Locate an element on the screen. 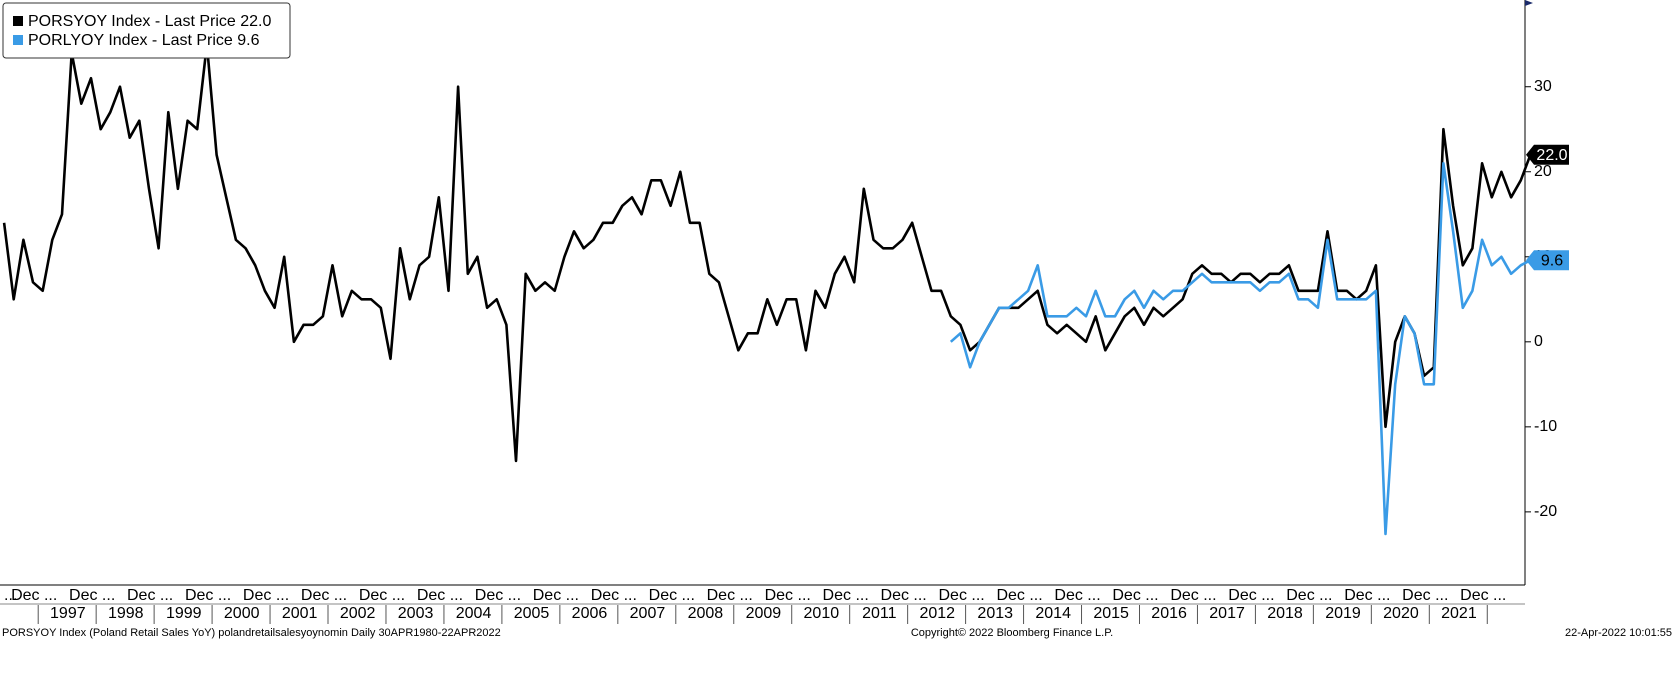 The width and height of the screenshot is (1676, 690). year-label: 2011 is located at coordinates (879, 613).